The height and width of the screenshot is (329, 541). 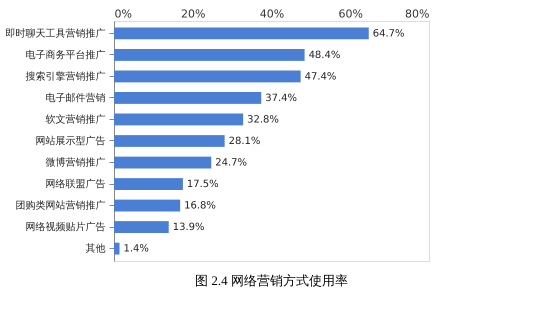 What do you see at coordinates (188, 228) in the screenshot?
I see `data-label: 13.9%` at bounding box center [188, 228].